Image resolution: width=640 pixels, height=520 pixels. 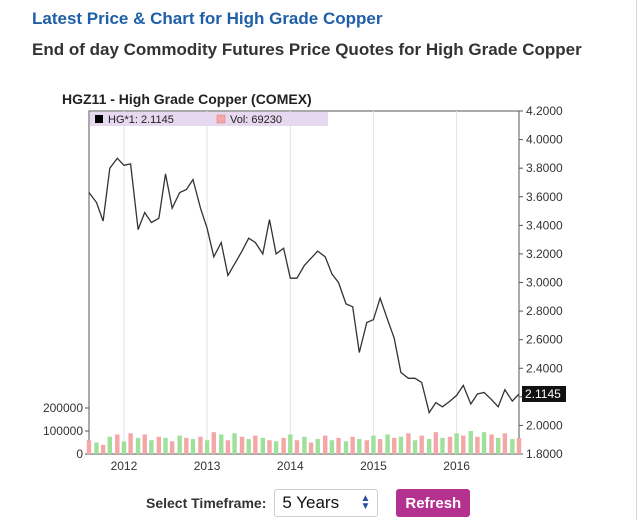 What do you see at coordinates (141, 120) in the screenshot?
I see `price-legend-label: HG*1: 2.1145` at bounding box center [141, 120].